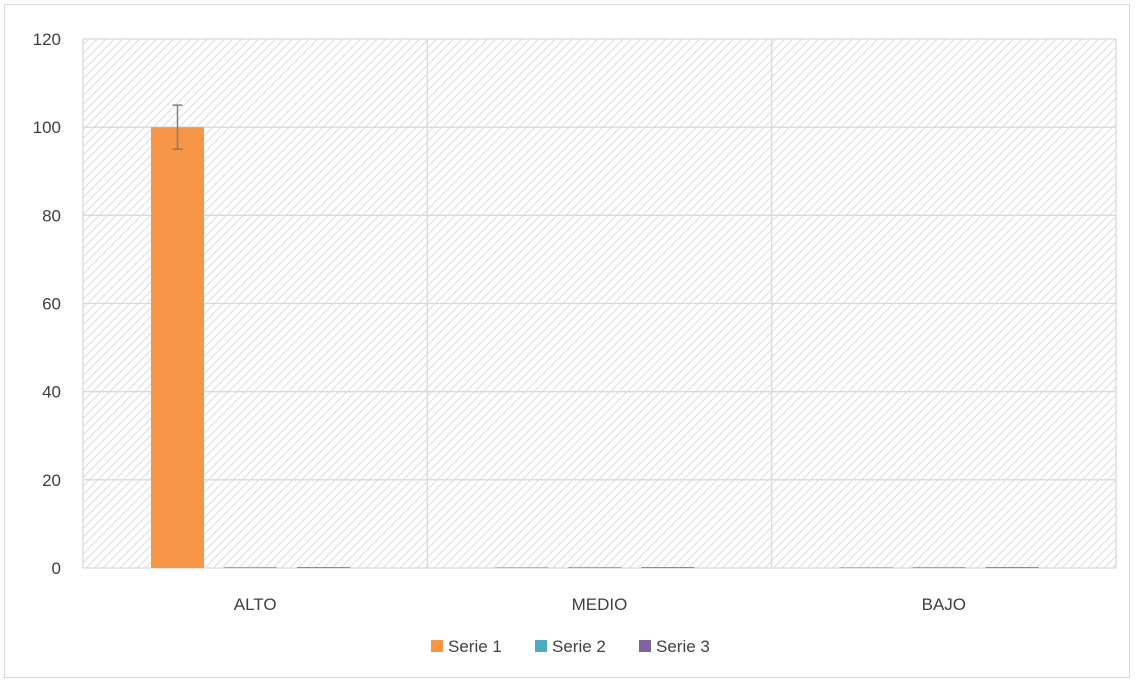  I want to click on legend-label: Serie 1, so click(475, 646).